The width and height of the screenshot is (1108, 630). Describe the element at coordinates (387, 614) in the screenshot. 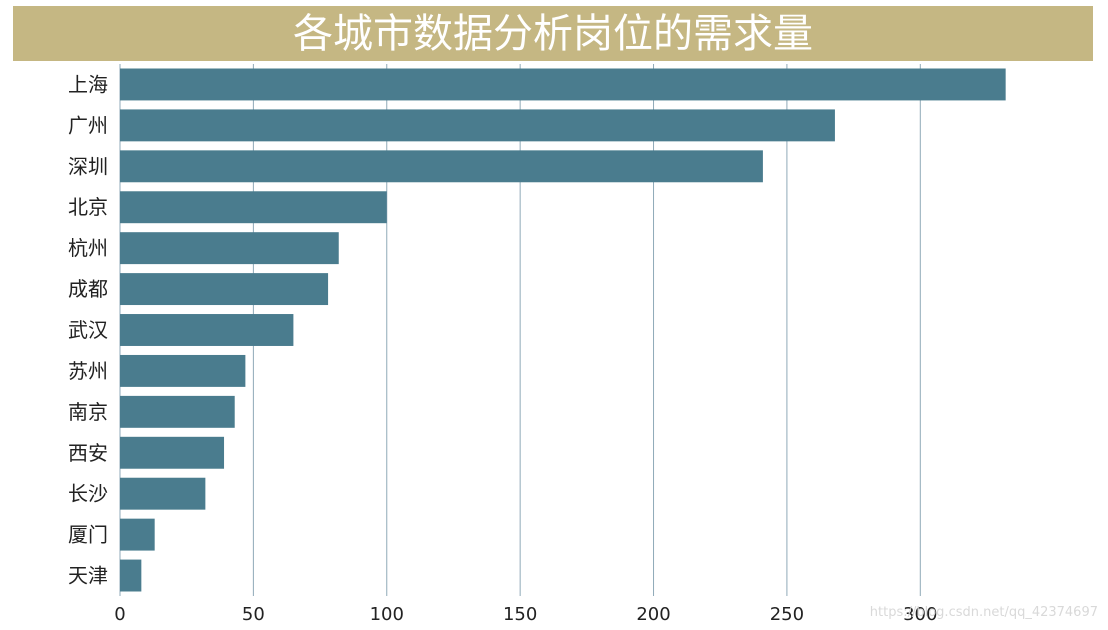

I see `x-tick-label: 100` at that location.